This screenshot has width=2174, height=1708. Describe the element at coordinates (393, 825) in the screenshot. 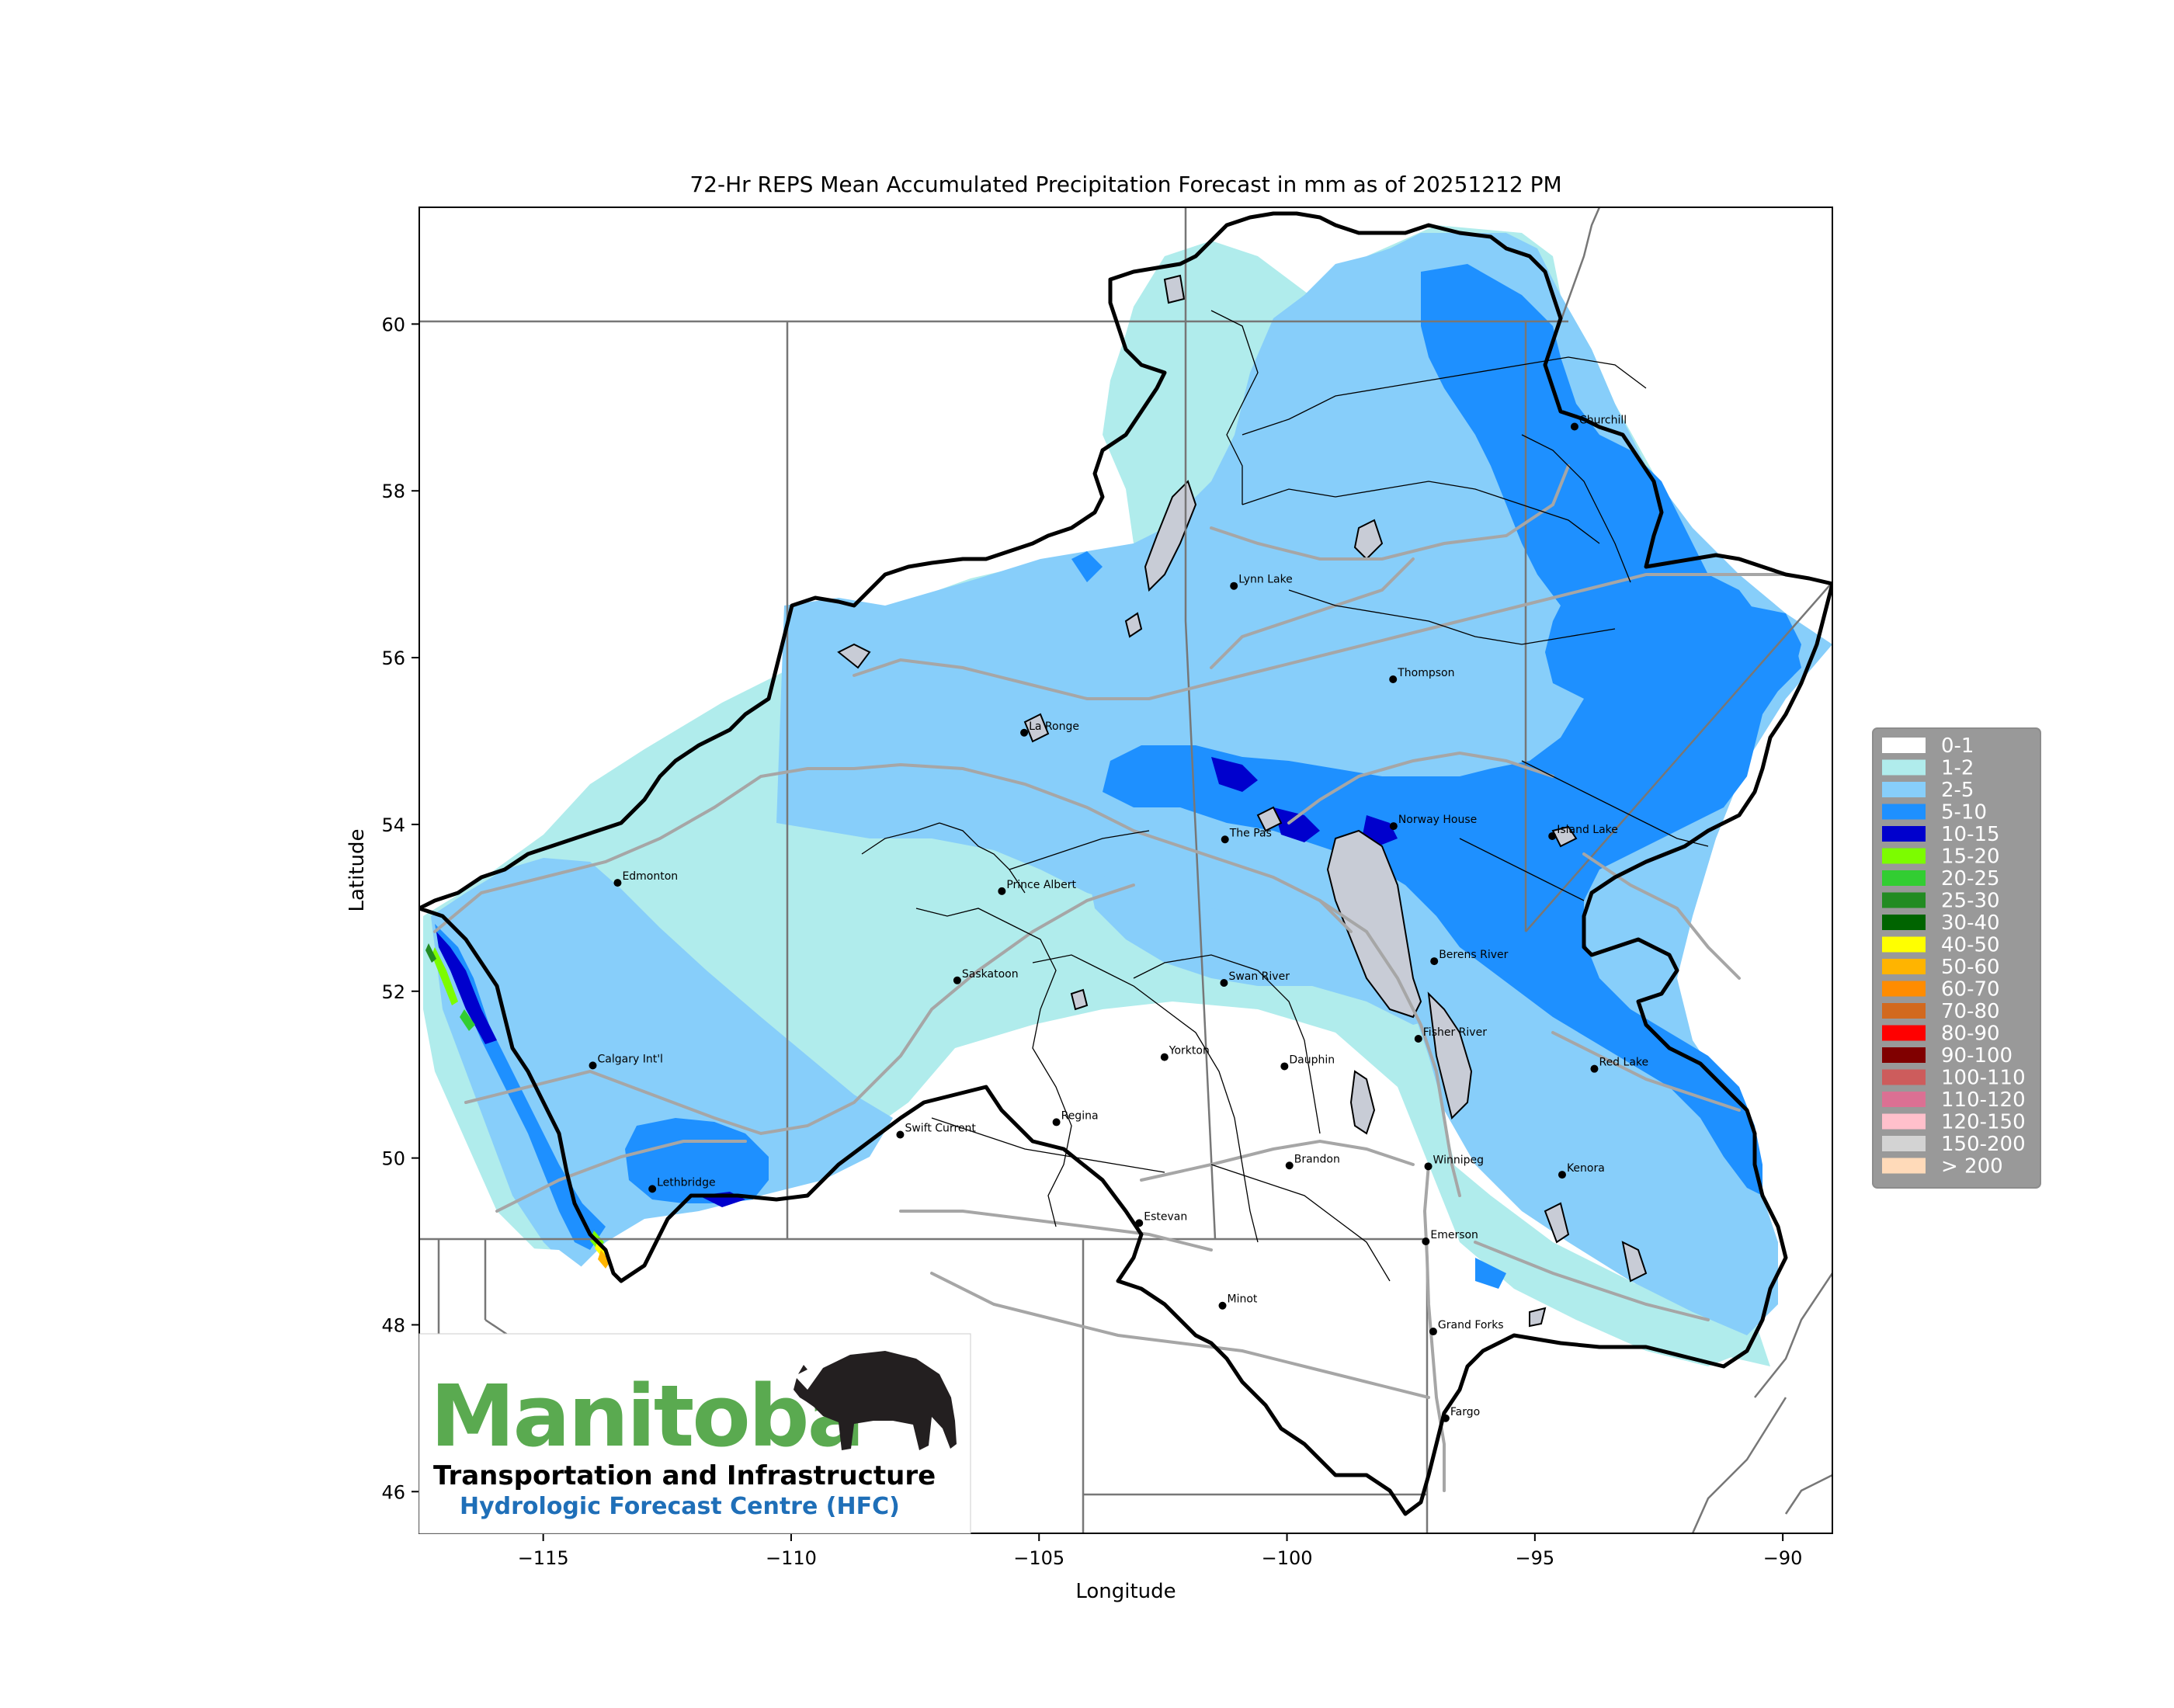

I see `y-tick-label: 54` at that location.